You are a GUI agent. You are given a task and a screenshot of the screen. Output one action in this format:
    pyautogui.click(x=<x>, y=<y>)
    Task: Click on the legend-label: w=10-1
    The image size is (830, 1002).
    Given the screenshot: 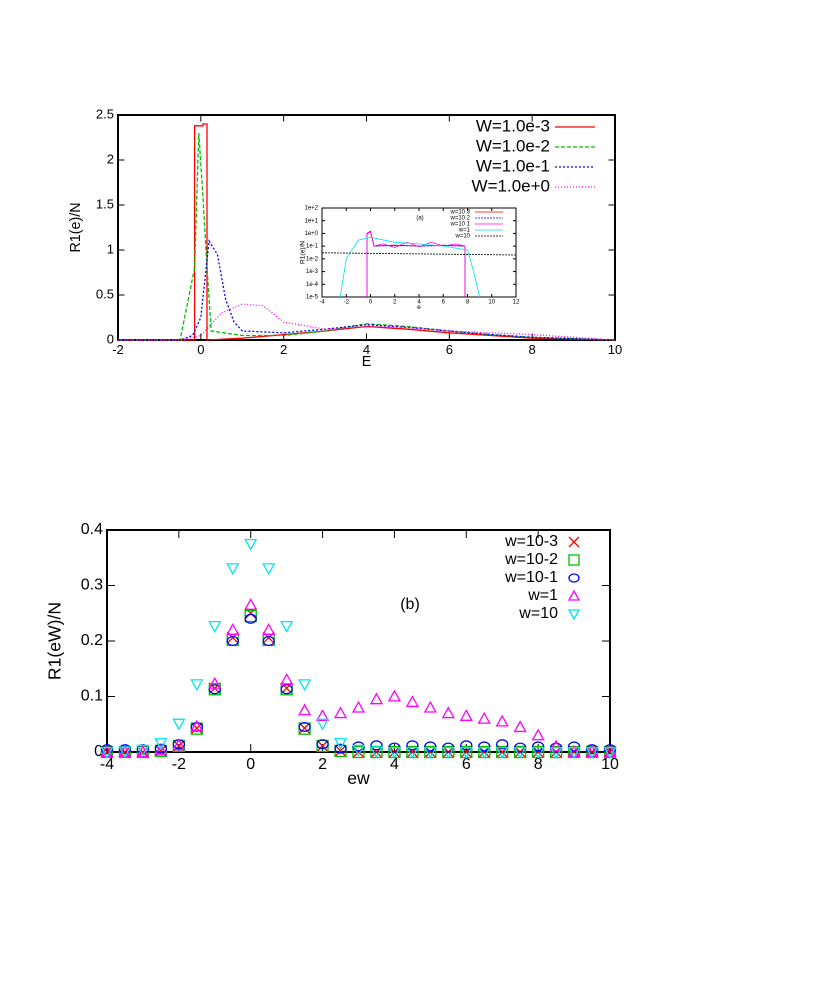 What is the action you would take?
    pyautogui.click(x=531, y=577)
    